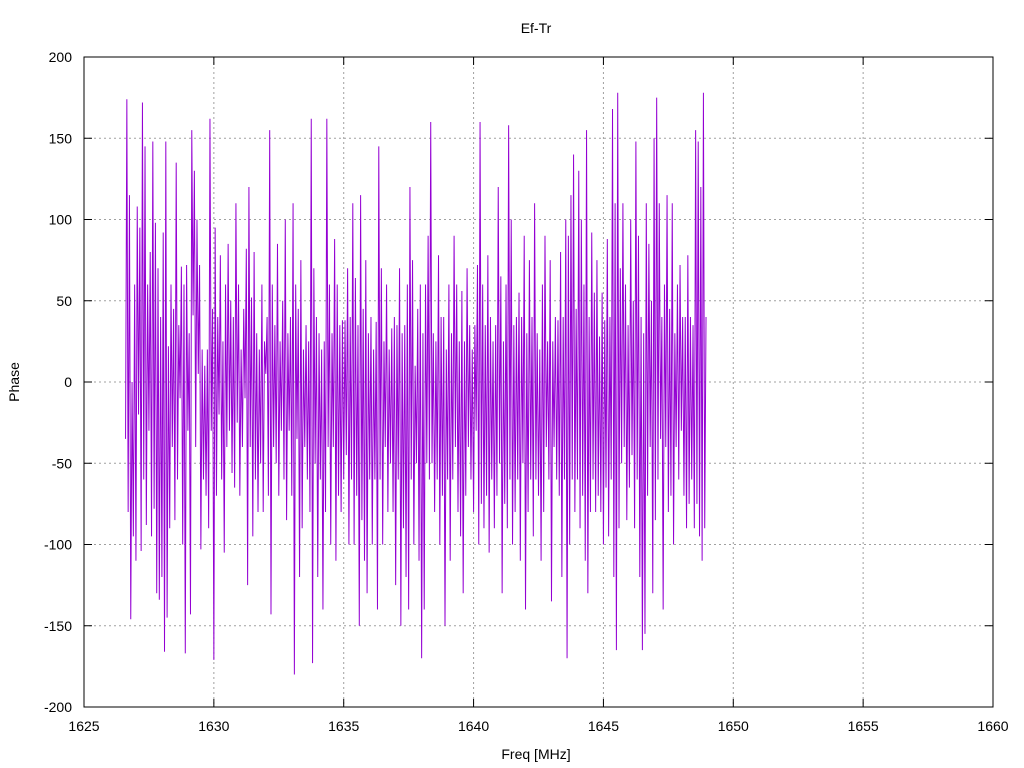  What do you see at coordinates (14, 382) in the screenshot?
I see `y-axis-title: Phase` at bounding box center [14, 382].